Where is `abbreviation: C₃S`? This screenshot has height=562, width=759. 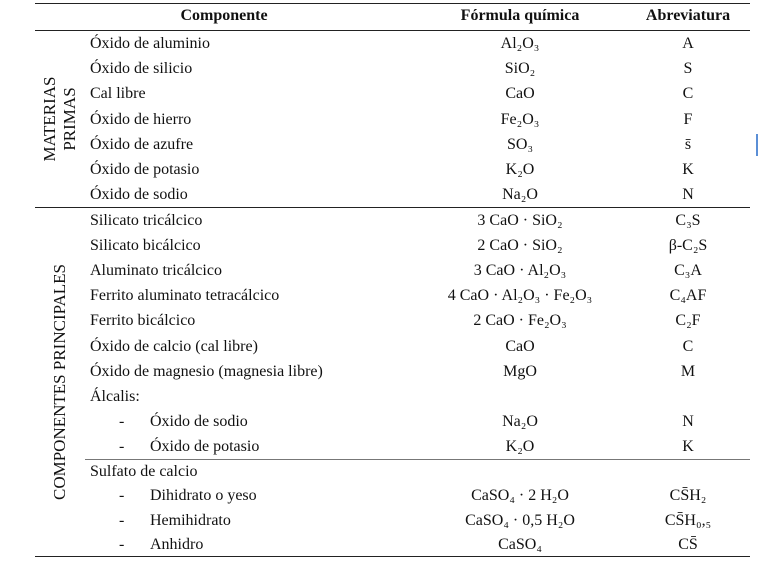
abbreviation: C₃S is located at coordinates (688, 220).